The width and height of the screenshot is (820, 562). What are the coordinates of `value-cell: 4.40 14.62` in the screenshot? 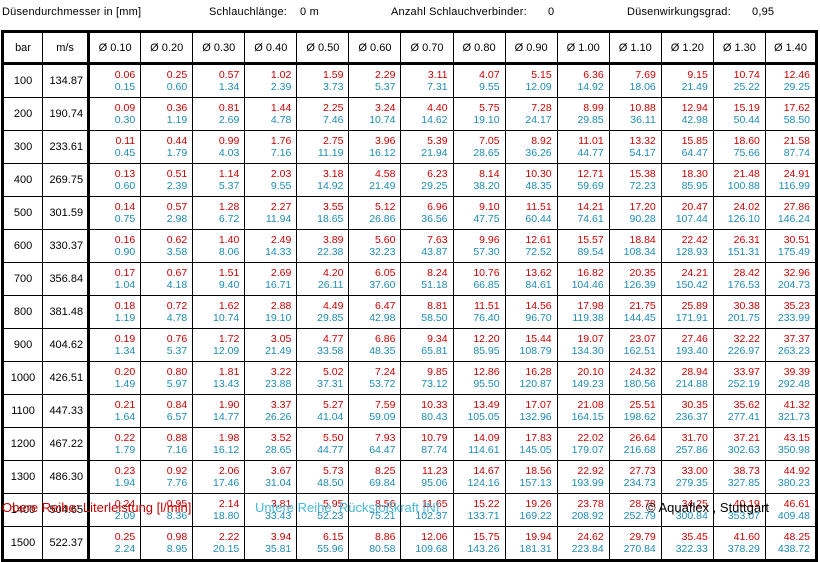 It's located at (427, 114).